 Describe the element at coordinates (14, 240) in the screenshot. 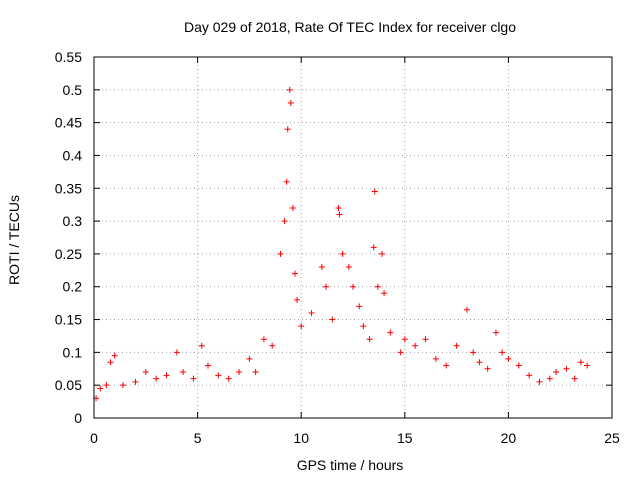

I see `y-axis-label: ROTI / TECUs` at that location.